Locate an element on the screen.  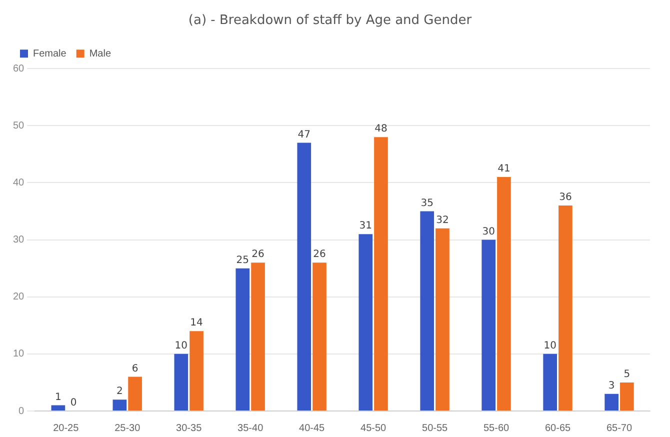
x-tick-label: 40-45 is located at coordinates (312, 428).